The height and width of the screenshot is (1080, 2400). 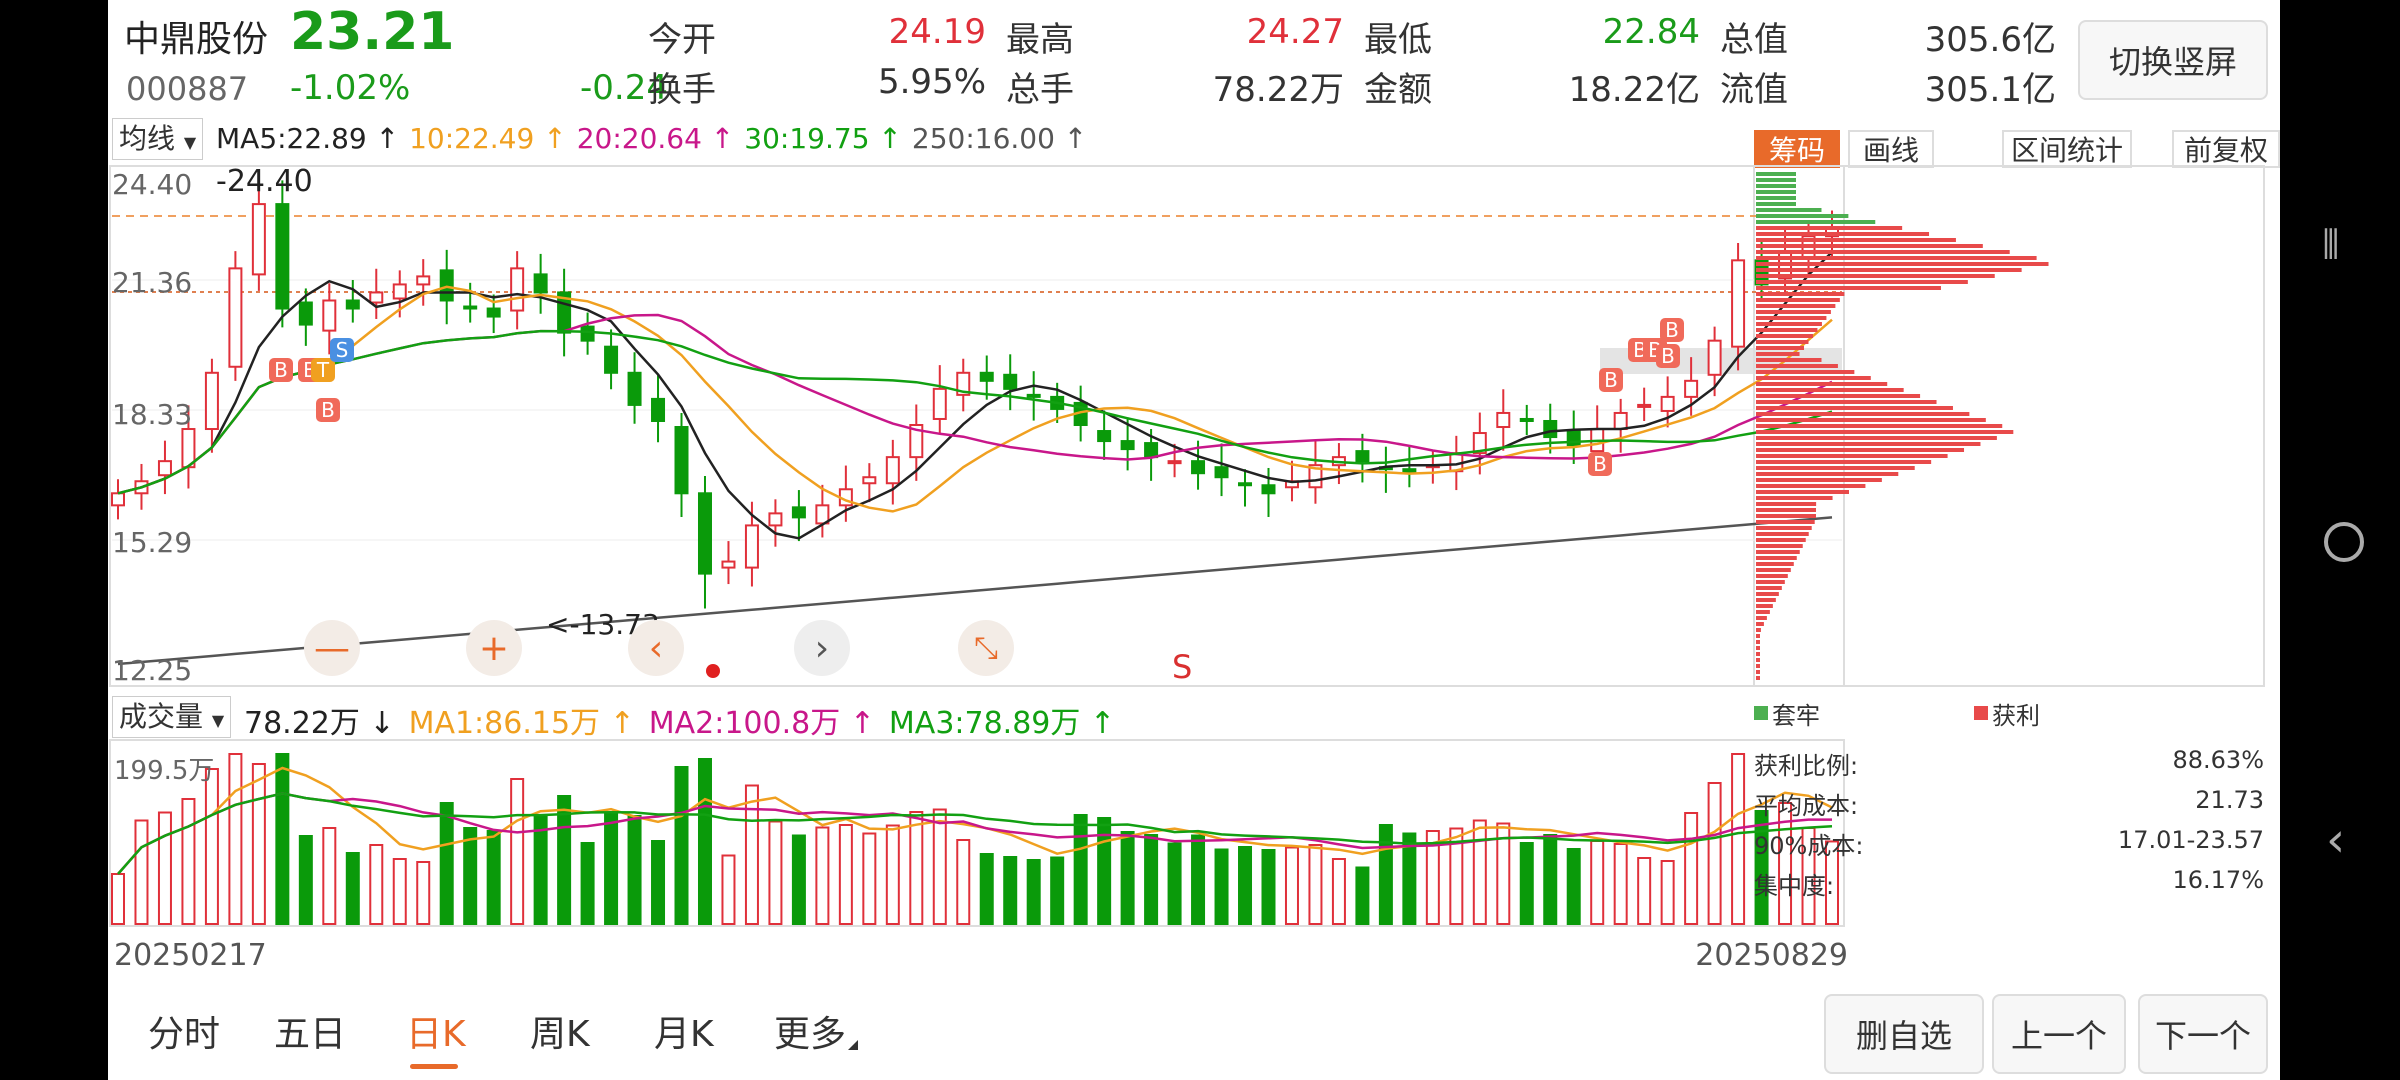 I want to click on quote-value: 305.6亿, so click(x=1990, y=40).